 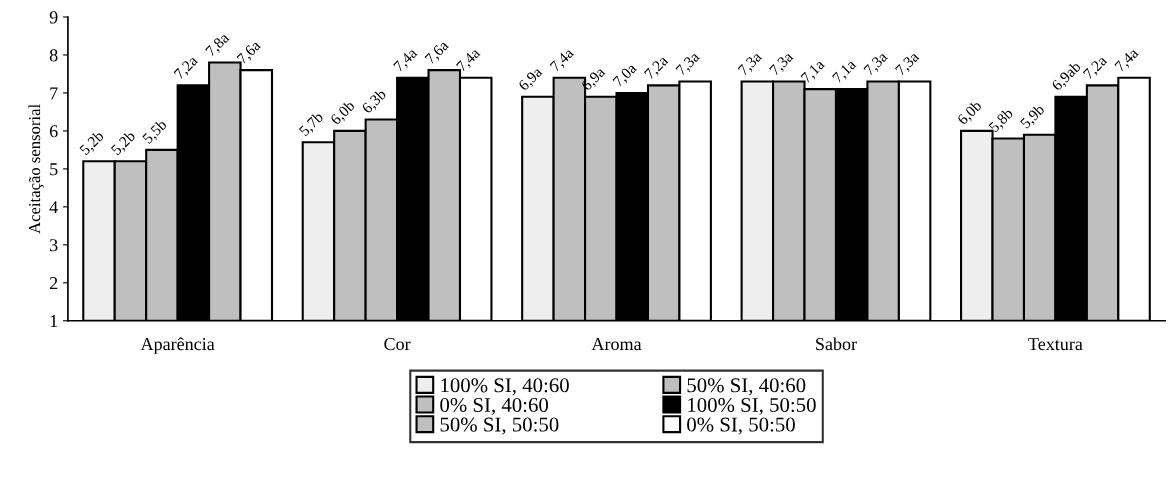 I want to click on x-tick-label: Sabor, so click(x=836, y=344).